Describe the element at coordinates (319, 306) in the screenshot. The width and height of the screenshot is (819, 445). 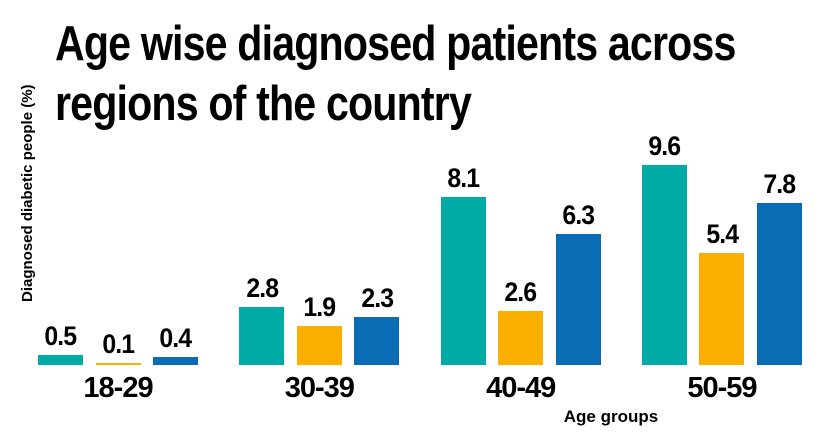
I see `bar-value-label: 1.9` at that location.